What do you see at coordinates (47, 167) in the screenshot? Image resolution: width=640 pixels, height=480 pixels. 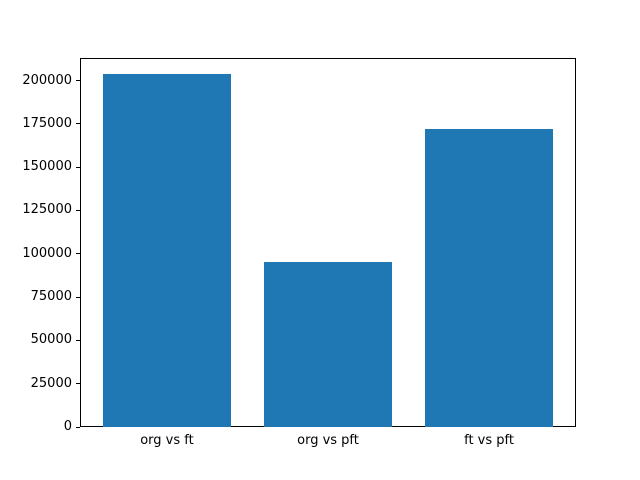 I see `y-tick-label: 150000` at bounding box center [47, 167].